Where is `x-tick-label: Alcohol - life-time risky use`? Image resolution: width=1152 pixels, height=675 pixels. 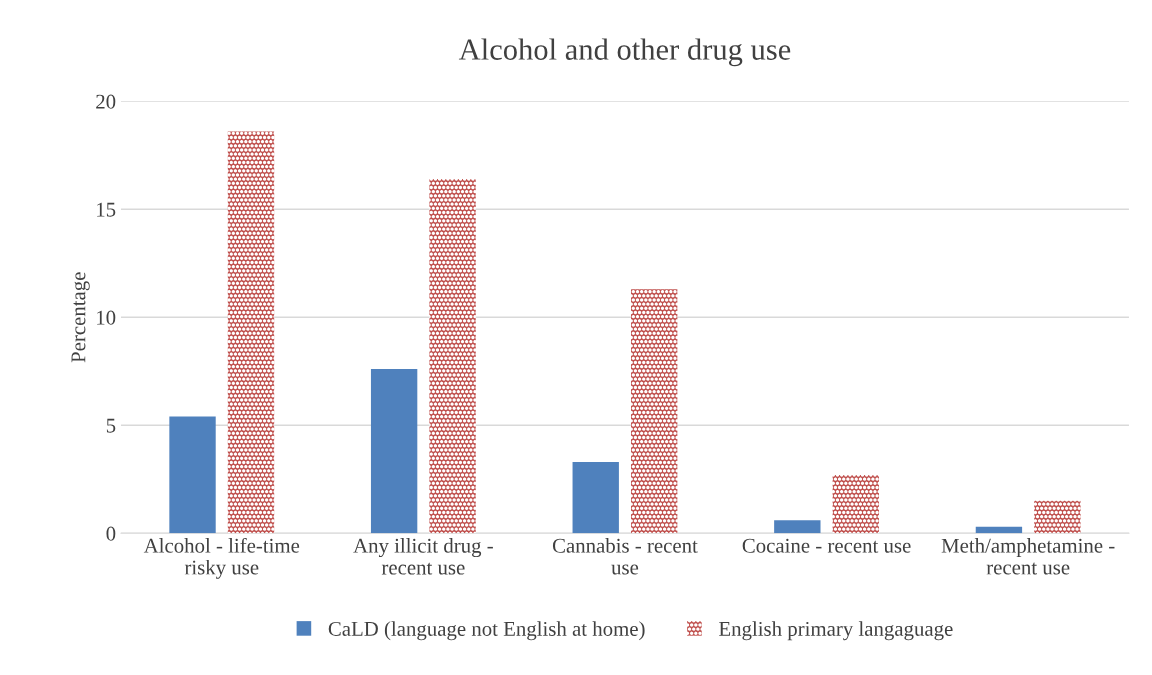 x-tick-label: Alcohol - life-time risky use is located at coordinates (221, 558).